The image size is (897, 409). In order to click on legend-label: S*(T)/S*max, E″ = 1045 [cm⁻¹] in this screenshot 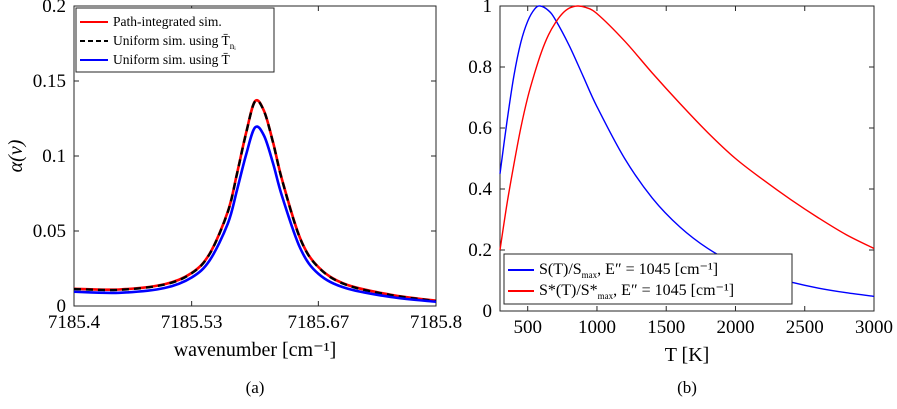, I will do `click(636, 291)`.